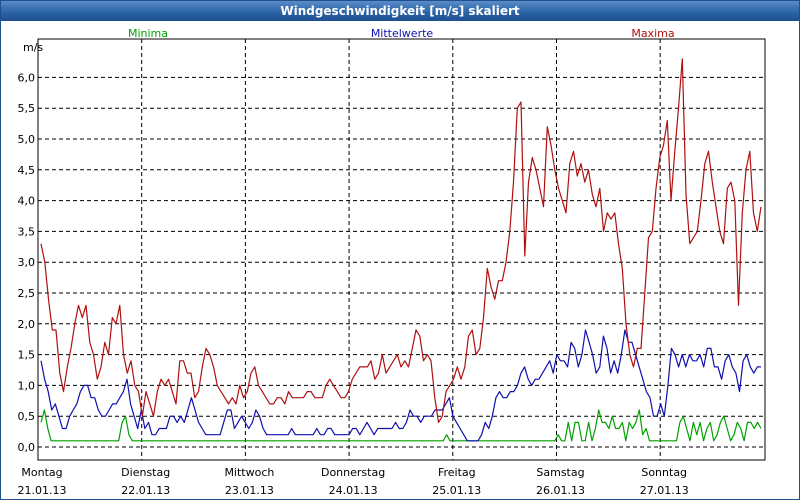 This screenshot has height=500, width=800. I want to click on y-tick-label: 1,0, so click(27, 385).